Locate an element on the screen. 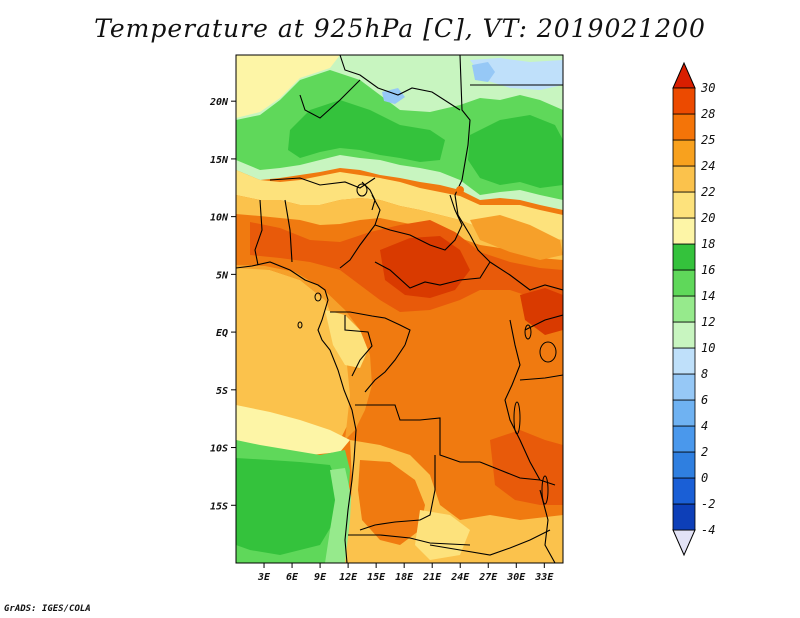 The image size is (800, 618). lon-tick-label: 3E is located at coordinates (264, 577).